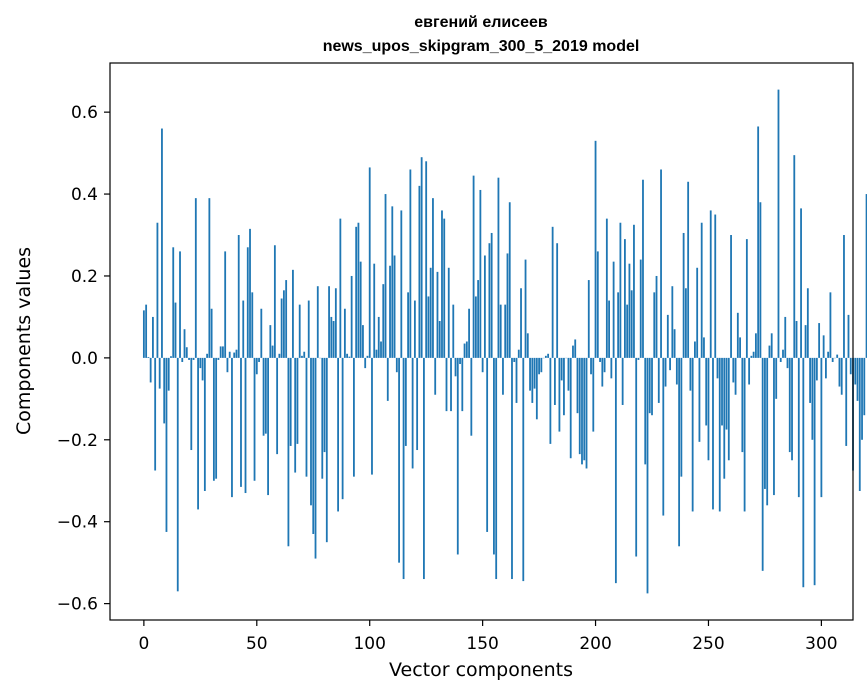 The image size is (867, 696). I want to click on x-axis: 0 50 100 150 200 250 300, so click(488, 637).